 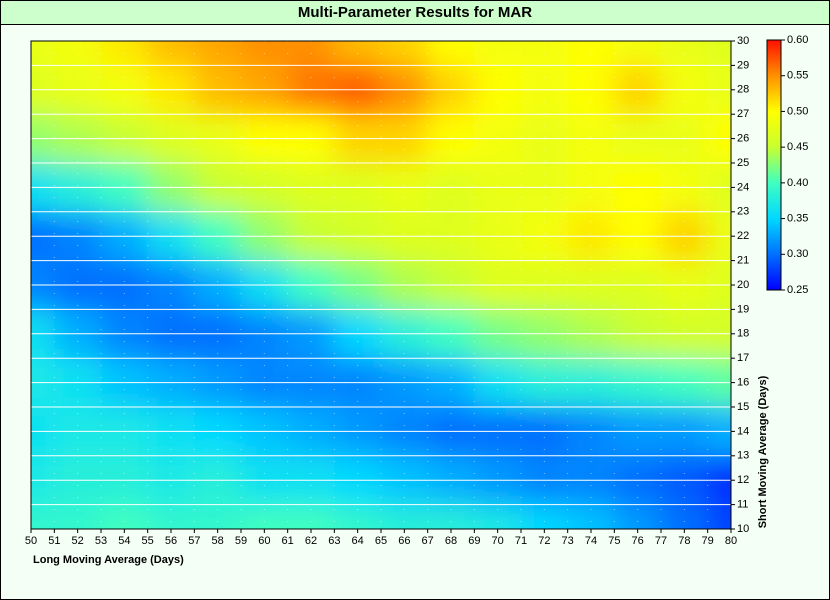 I want to click on y-tick-label: 15, so click(x=743, y=407).